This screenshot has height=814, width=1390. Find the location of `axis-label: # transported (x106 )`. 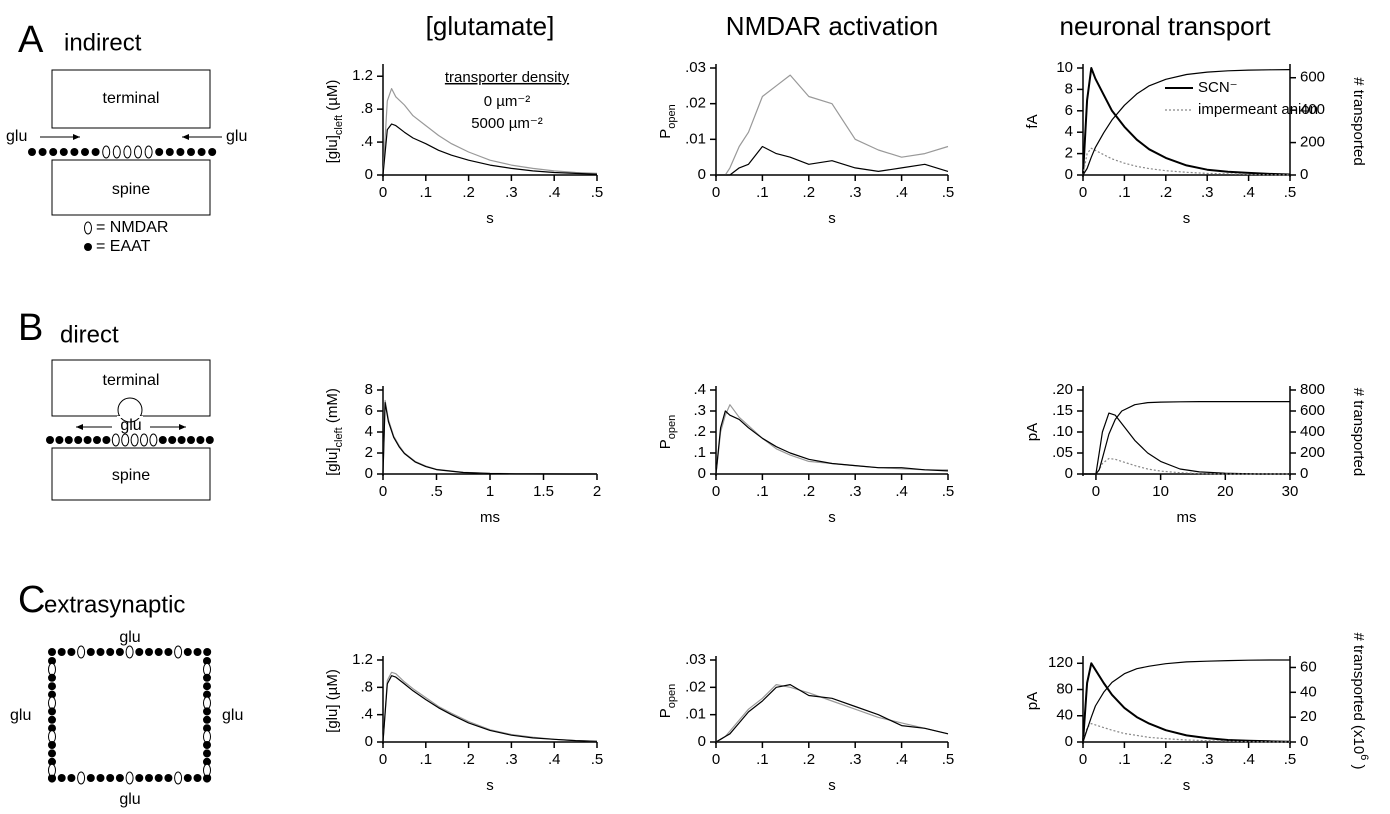

axis-label: # transported (x106 ) is located at coordinates (1360, 700).